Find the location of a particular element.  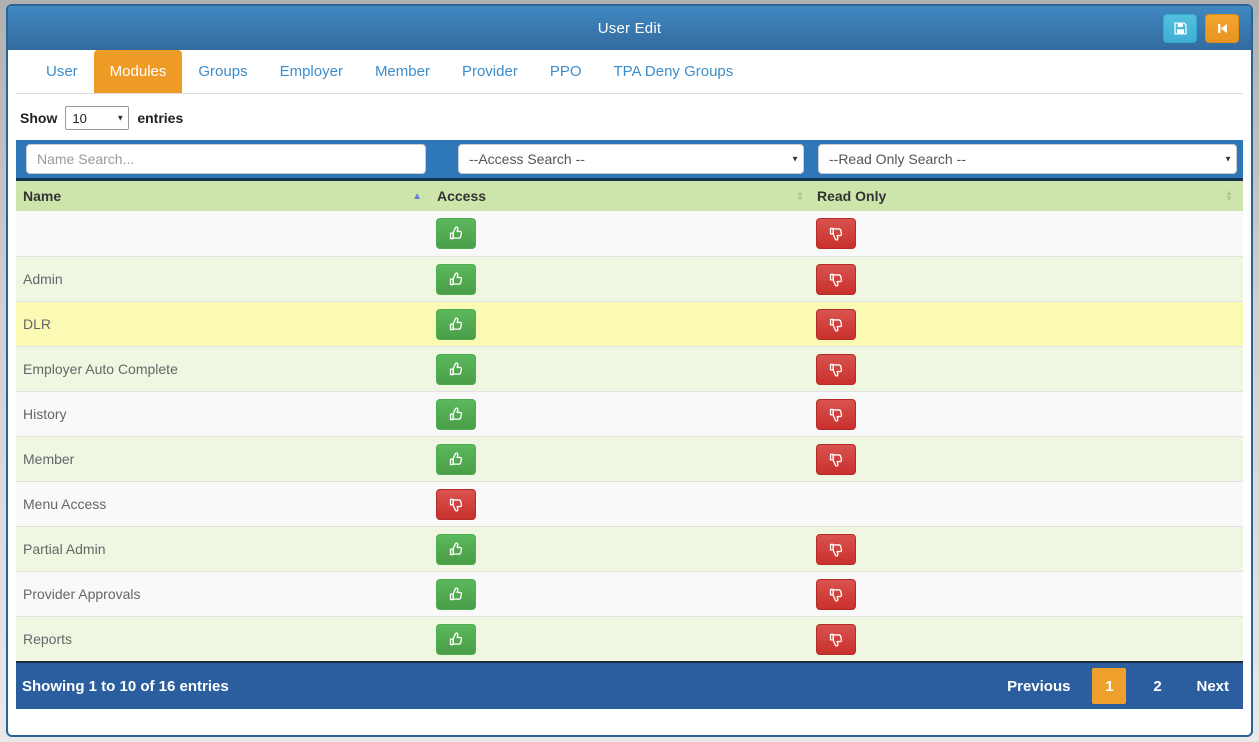

module-name: Menu Access is located at coordinates (65, 504).